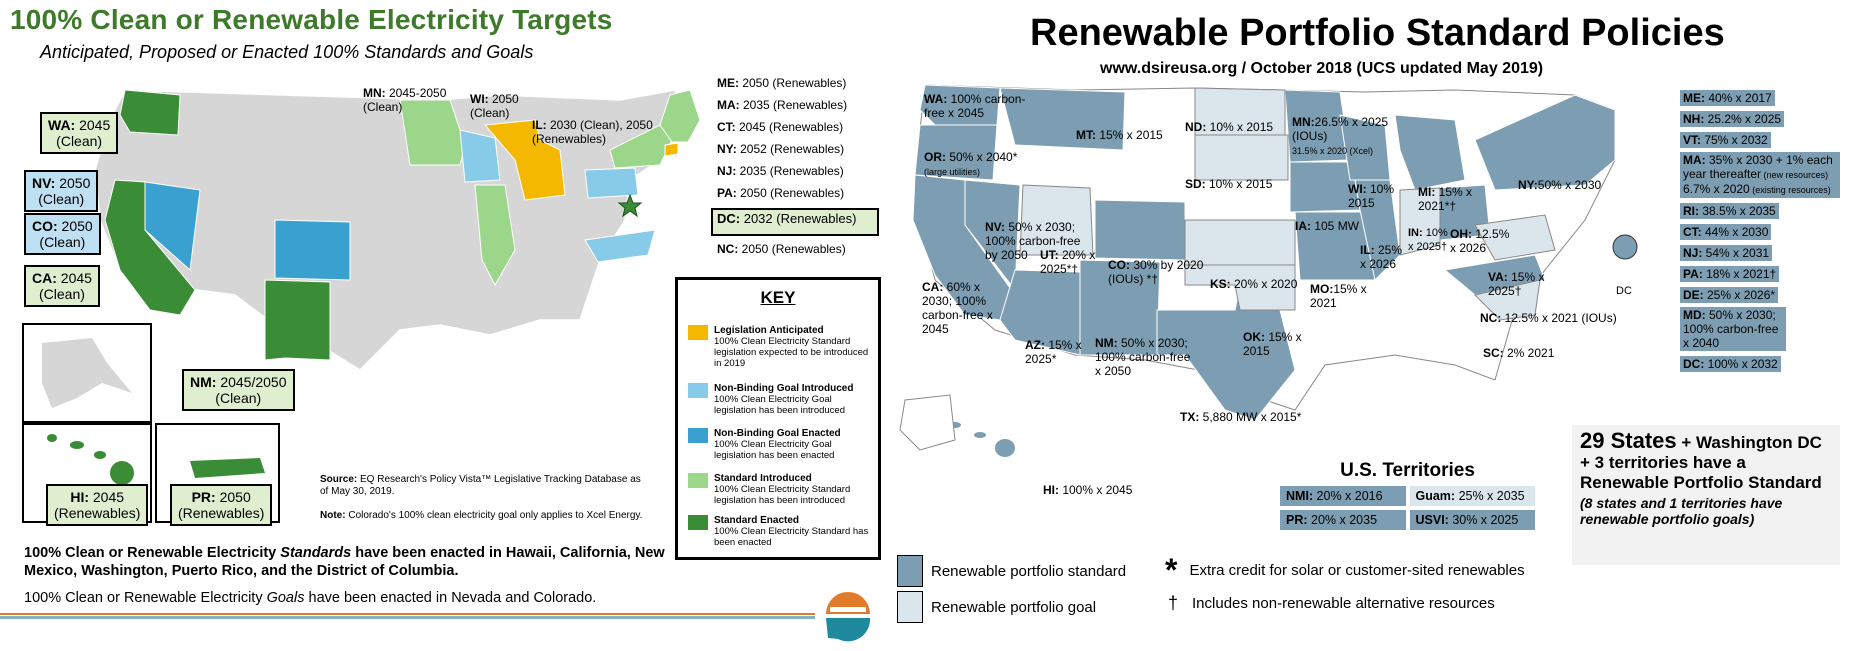  I want to click on legend-swatch-goal, so click(910, 607).